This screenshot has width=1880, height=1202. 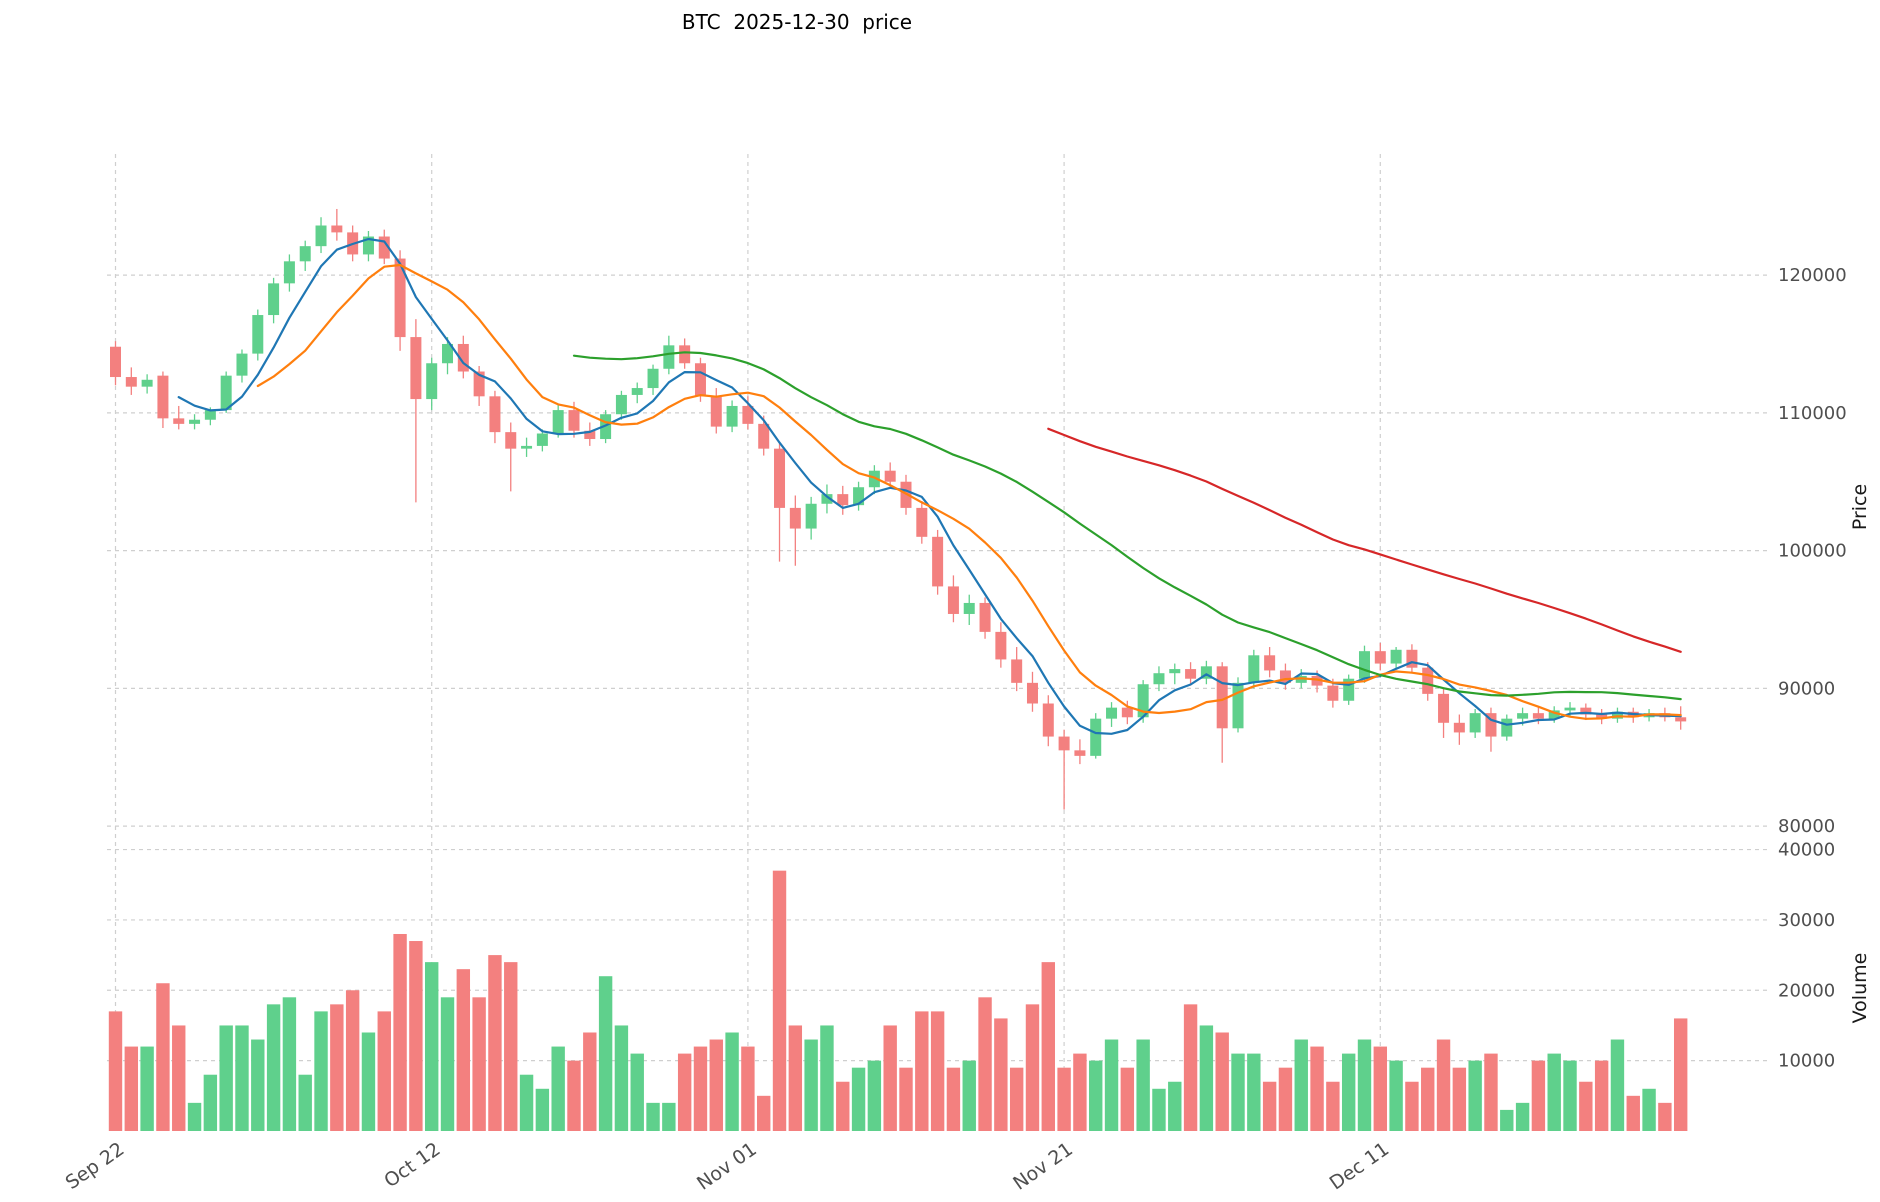 What do you see at coordinates (95, 1166) in the screenshot?
I see `x-tick-label: Sep 22` at bounding box center [95, 1166].